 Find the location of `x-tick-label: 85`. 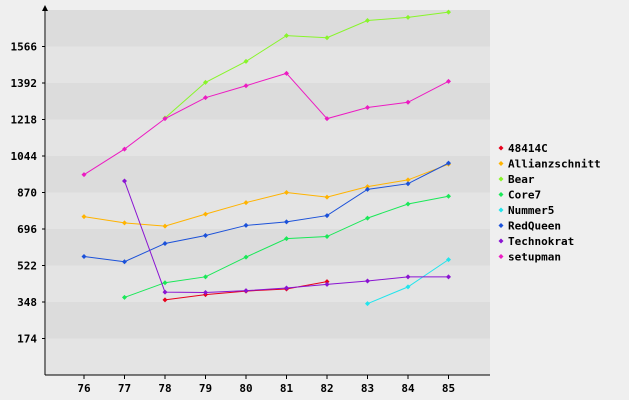

x-tick-label: 85 is located at coordinates (448, 388).